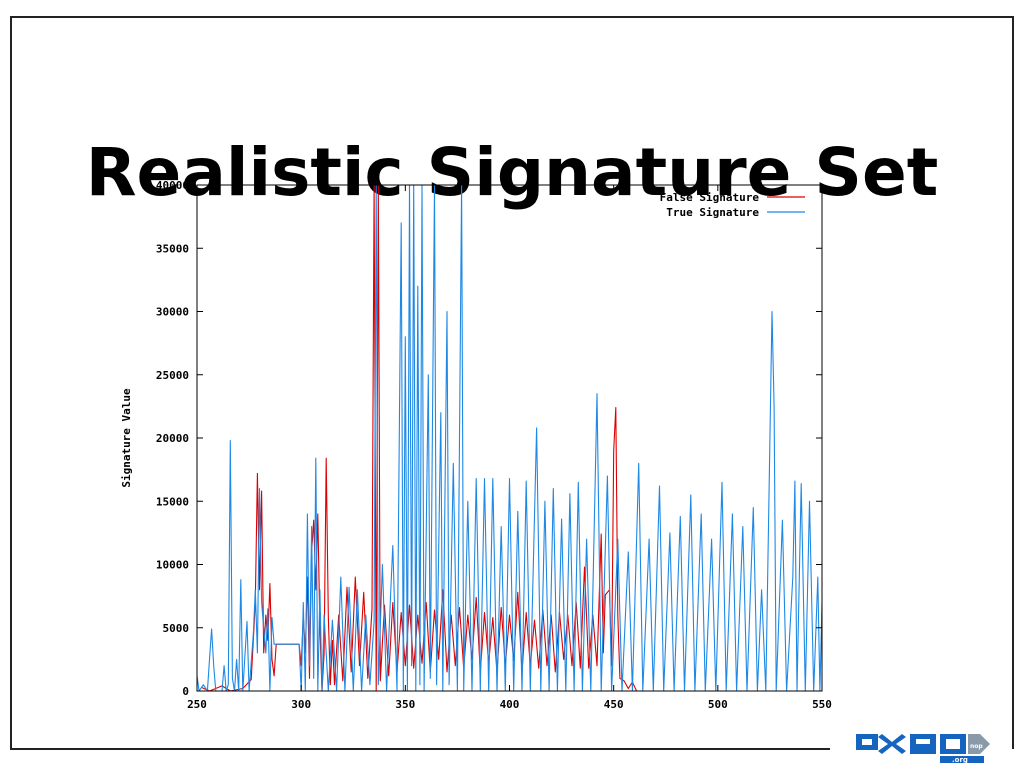 The width and height of the screenshot is (1024, 768). I want to click on slide-title: Realistic Signature Set, so click(512, 173).